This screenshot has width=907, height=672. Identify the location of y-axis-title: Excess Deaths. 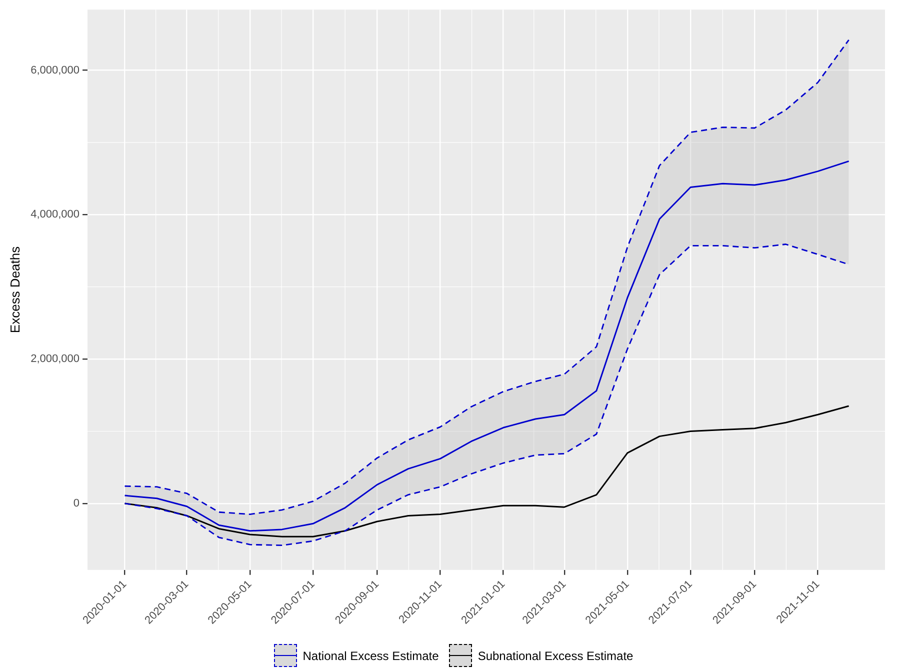
(14, 290).